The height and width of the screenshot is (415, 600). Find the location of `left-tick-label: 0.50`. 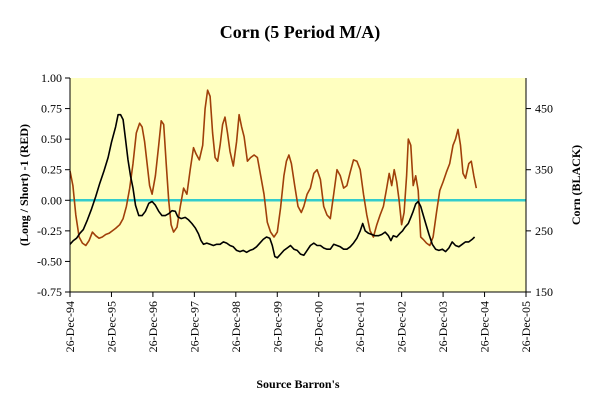

left-tick-label: 0.50 is located at coordinates (51, 139).